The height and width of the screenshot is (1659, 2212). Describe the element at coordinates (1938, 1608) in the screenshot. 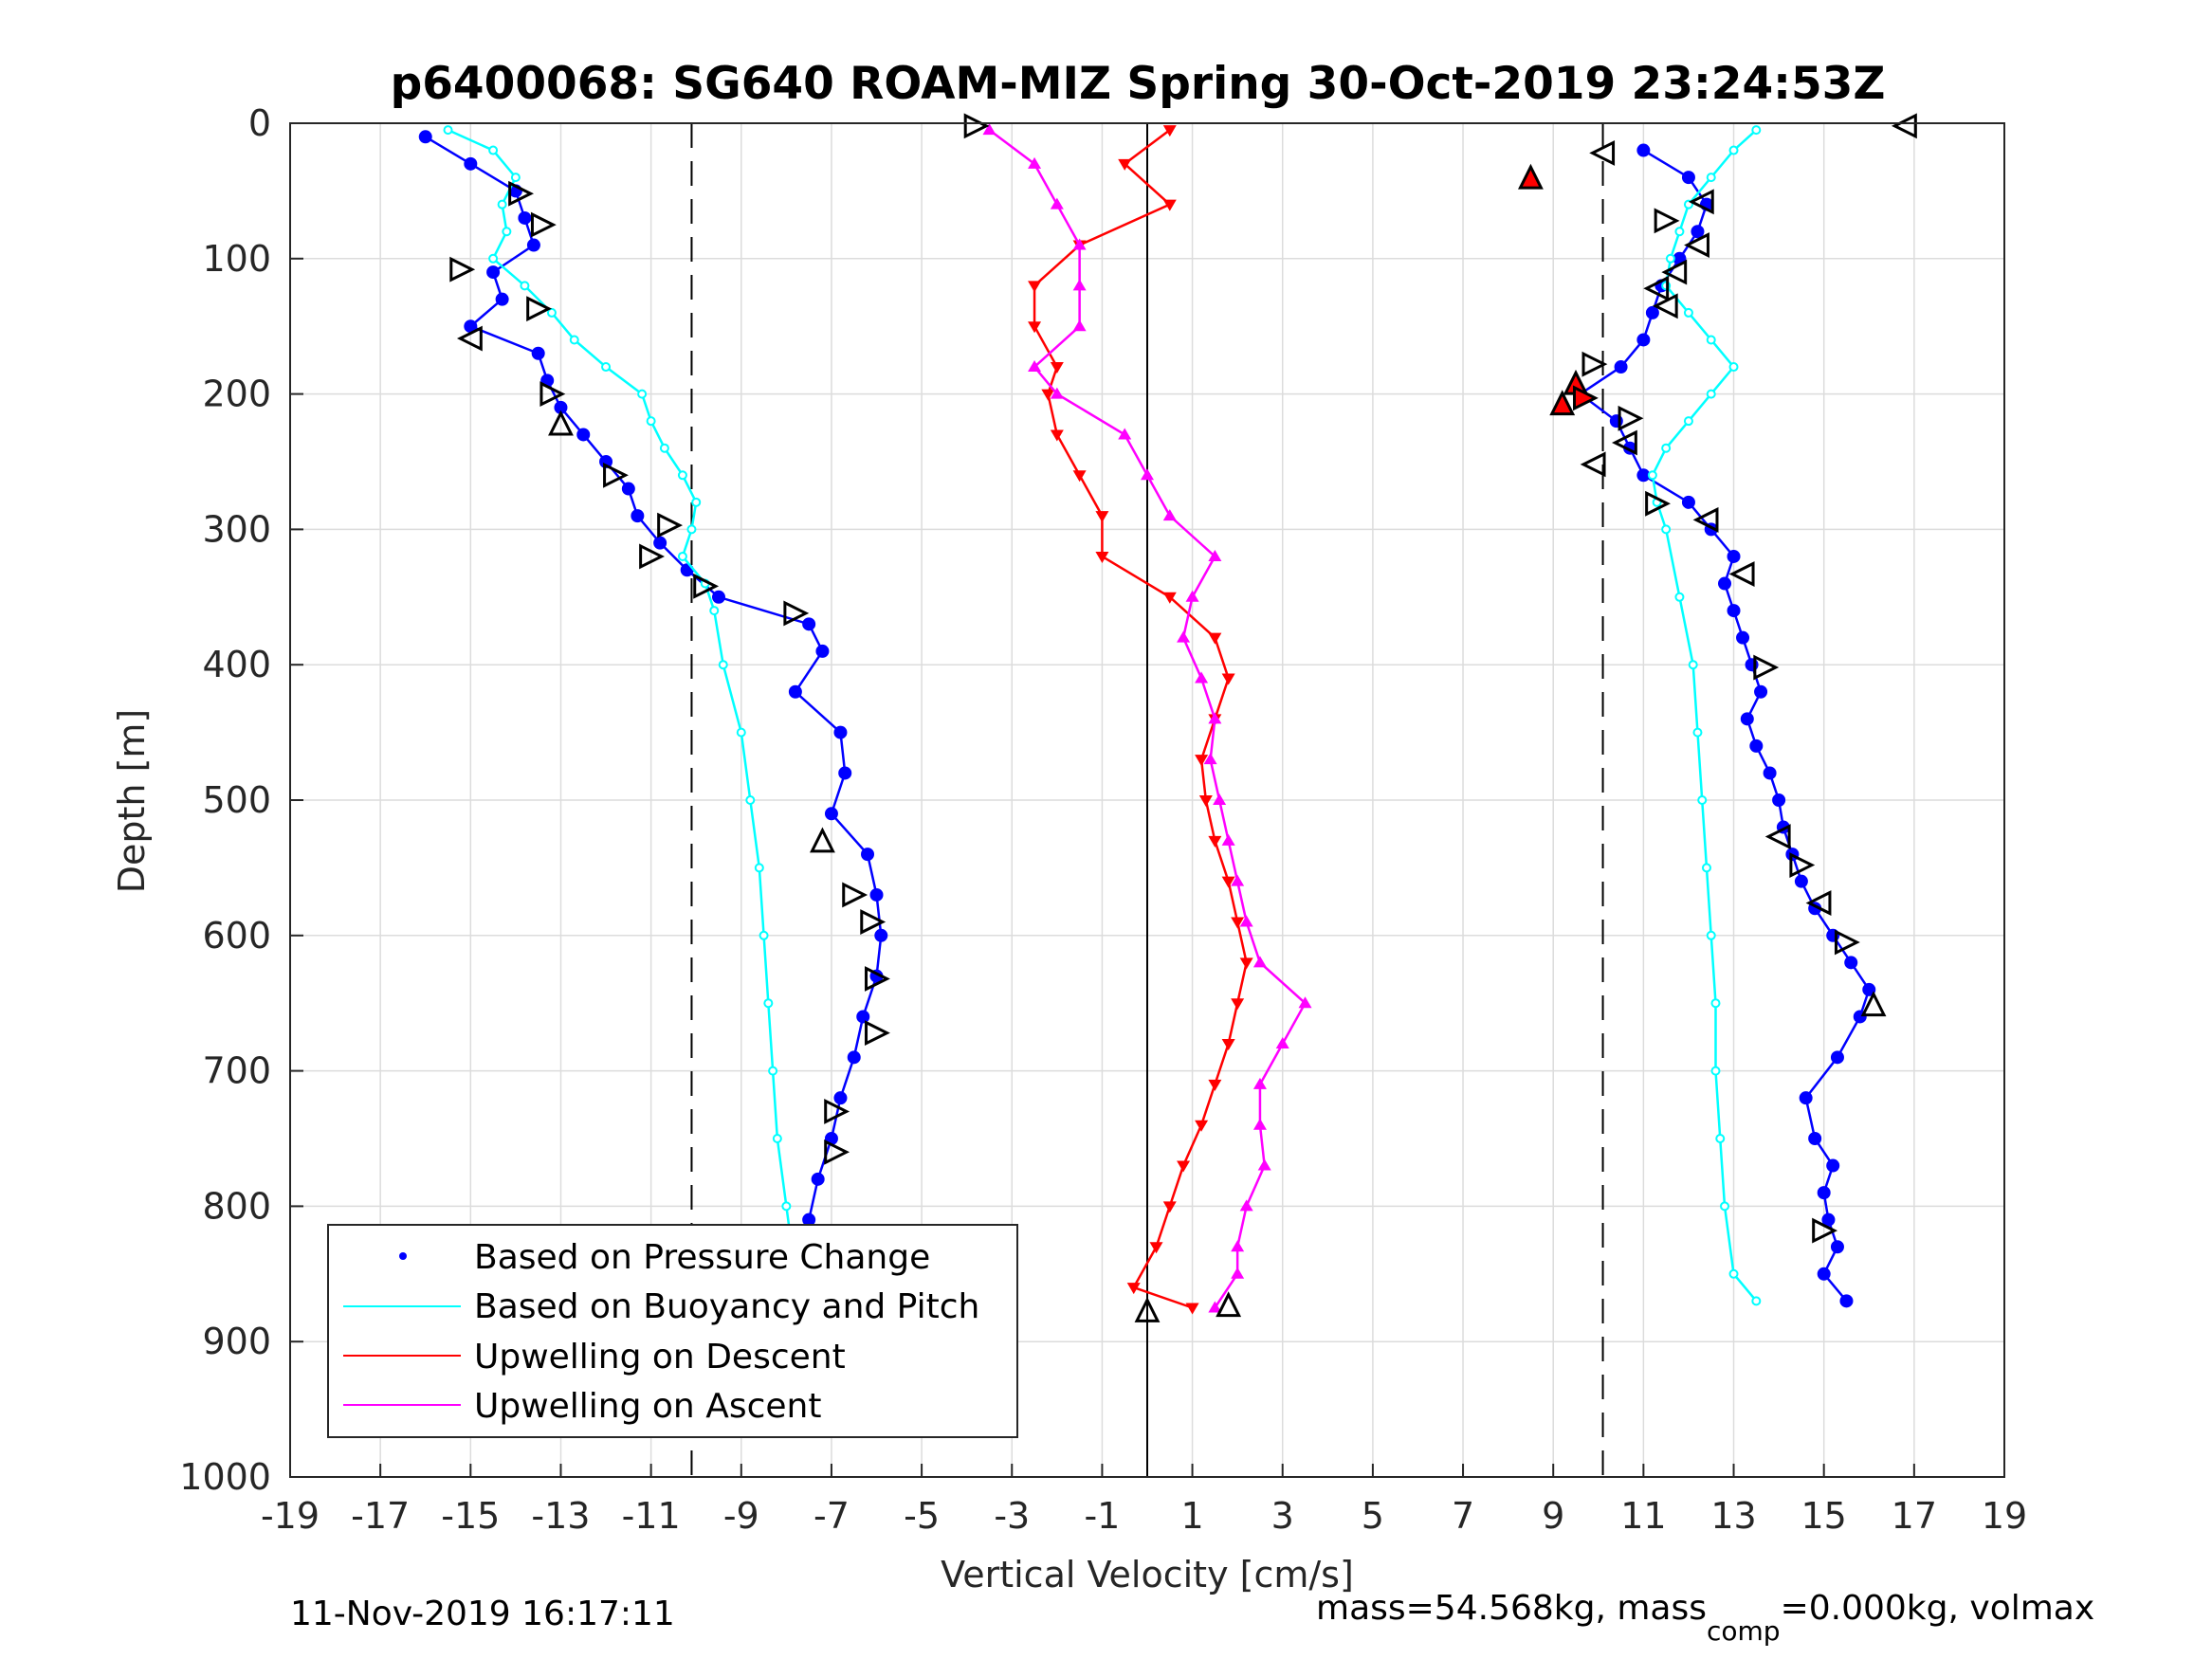

I see `footer-mass-suffix: =0.000kg, volmax` at that location.